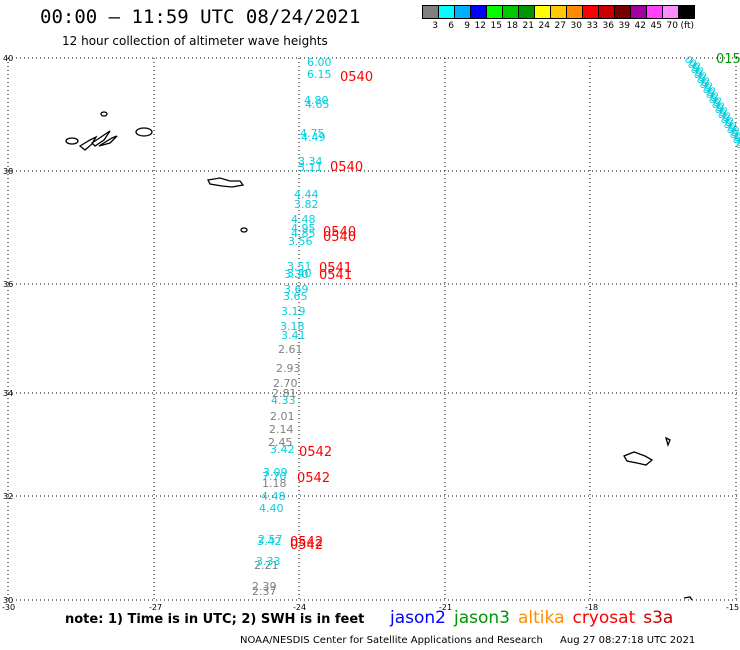  I want to click on scale-label: 24, so click(544, 26).